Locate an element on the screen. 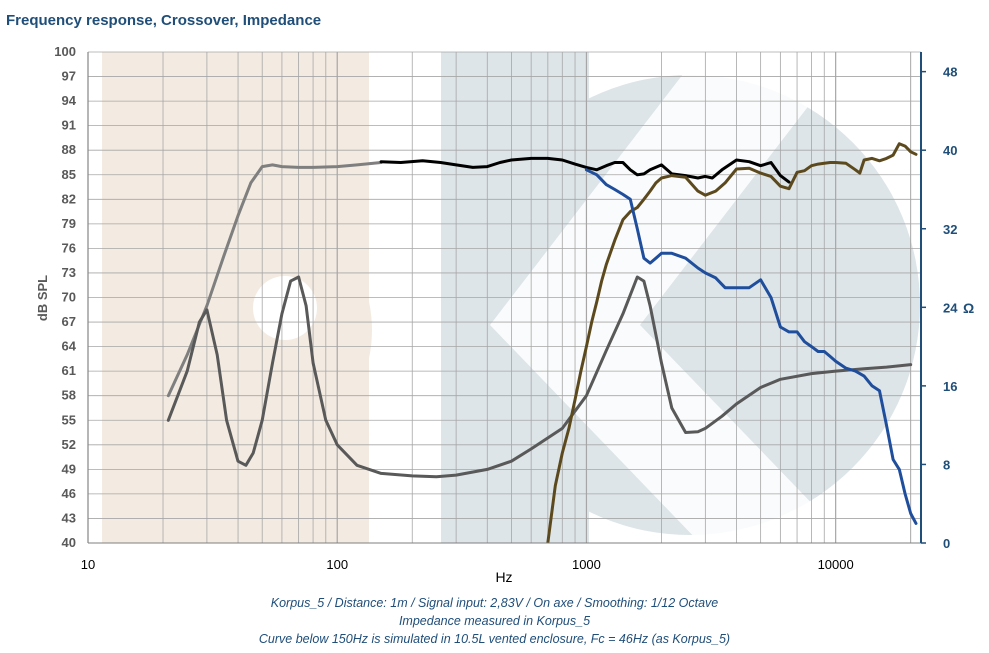 The image size is (989, 653). series-line-fr_simulated is located at coordinates (274, 279).